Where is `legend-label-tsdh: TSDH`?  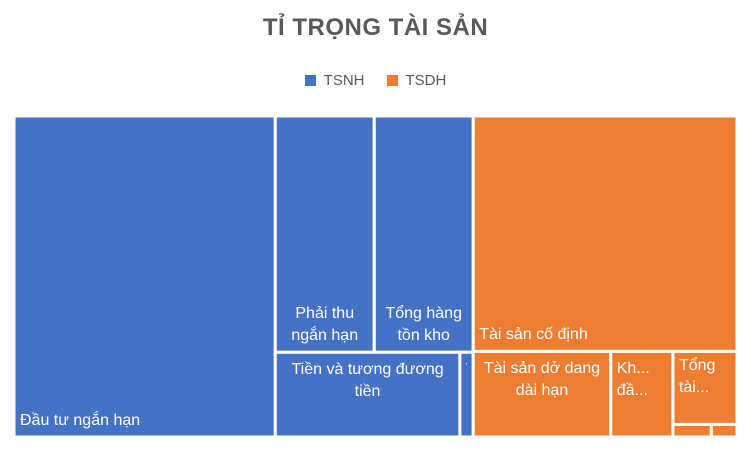 legend-label-tsdh: TSDH is located at coordinates (426, 80).